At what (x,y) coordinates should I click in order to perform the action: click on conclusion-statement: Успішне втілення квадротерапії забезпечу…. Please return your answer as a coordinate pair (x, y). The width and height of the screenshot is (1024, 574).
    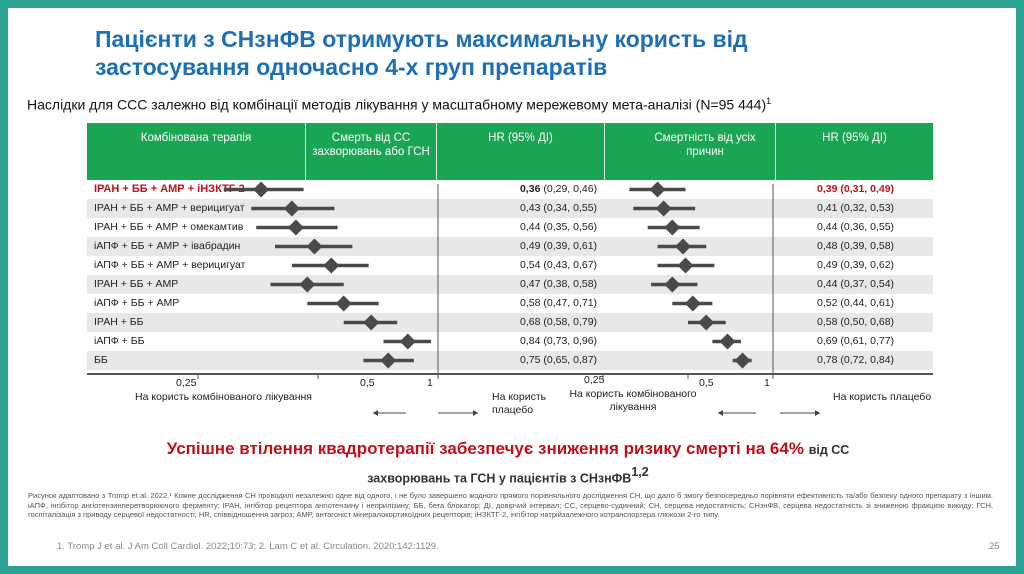
    Looking at the image, I should click on (508, 464).